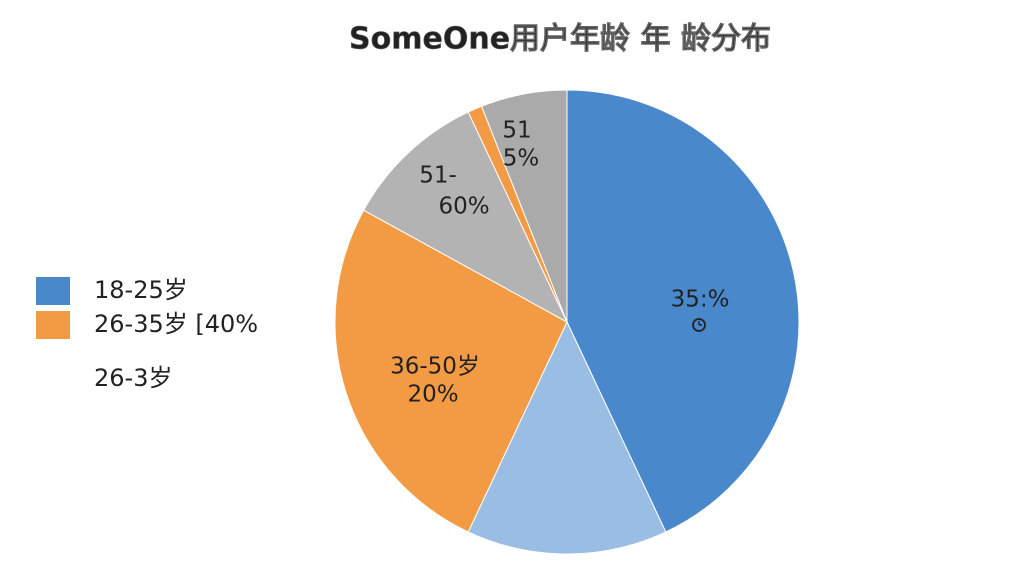 This screenshot has width=1024, height=576. Describe the element at coordinates (516, 131) in the screenshot. I see `slice-annotation: 51` at that location.